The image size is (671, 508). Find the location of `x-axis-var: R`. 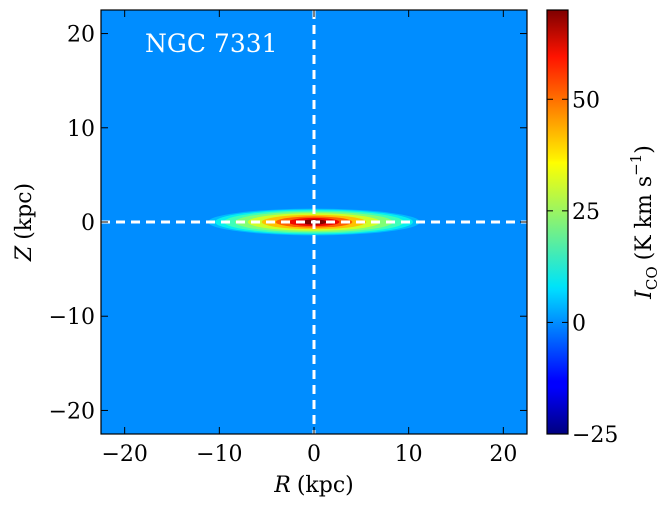

x-axis-var: R is located at coordinates (282, 485).